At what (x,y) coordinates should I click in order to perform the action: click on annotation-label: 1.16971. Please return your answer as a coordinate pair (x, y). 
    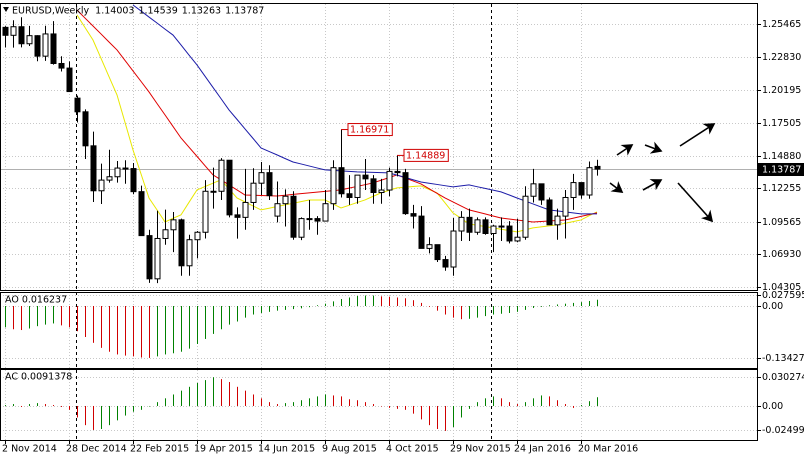
    Looking at the image, I should click on (369, 130).